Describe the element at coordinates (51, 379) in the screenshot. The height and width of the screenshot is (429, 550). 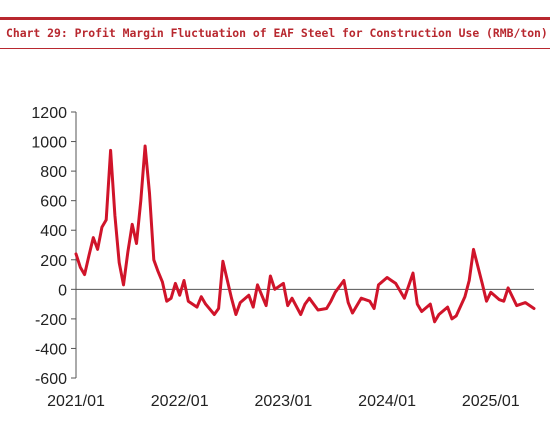
I see `y-tick-label: -600` at that location.